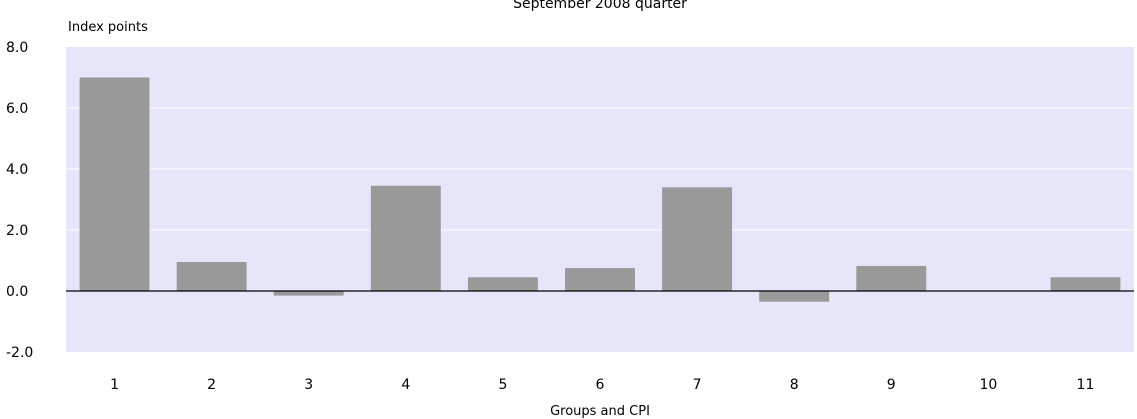 This screenshot has width=1137, height=419. What do you see at coordinates (988, 385) in the screenshot?
I see `x-tick-label: 10` at bounding box center [988, 385].